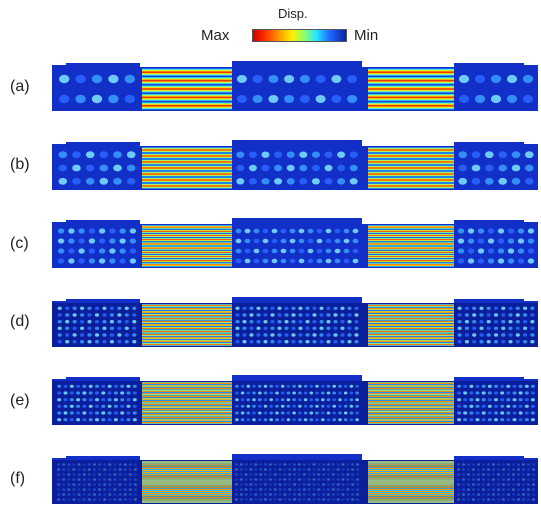  I want to click on mode-shape-panel-f, so click(295, 481).